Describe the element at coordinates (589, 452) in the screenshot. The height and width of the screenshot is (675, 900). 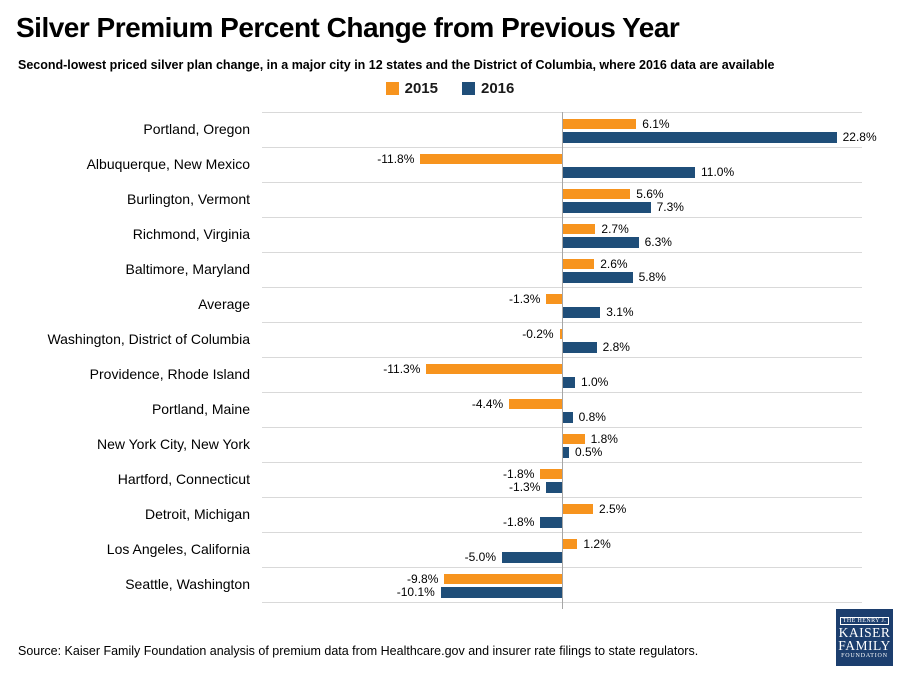
I see `value-label-2016: 0.5%` at that location.